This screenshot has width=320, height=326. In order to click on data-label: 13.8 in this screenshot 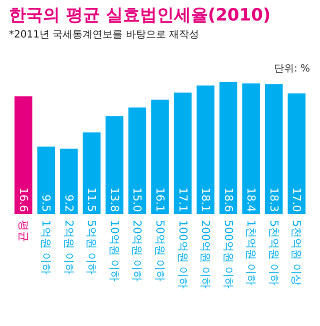, I will do `click(114, 200)`.